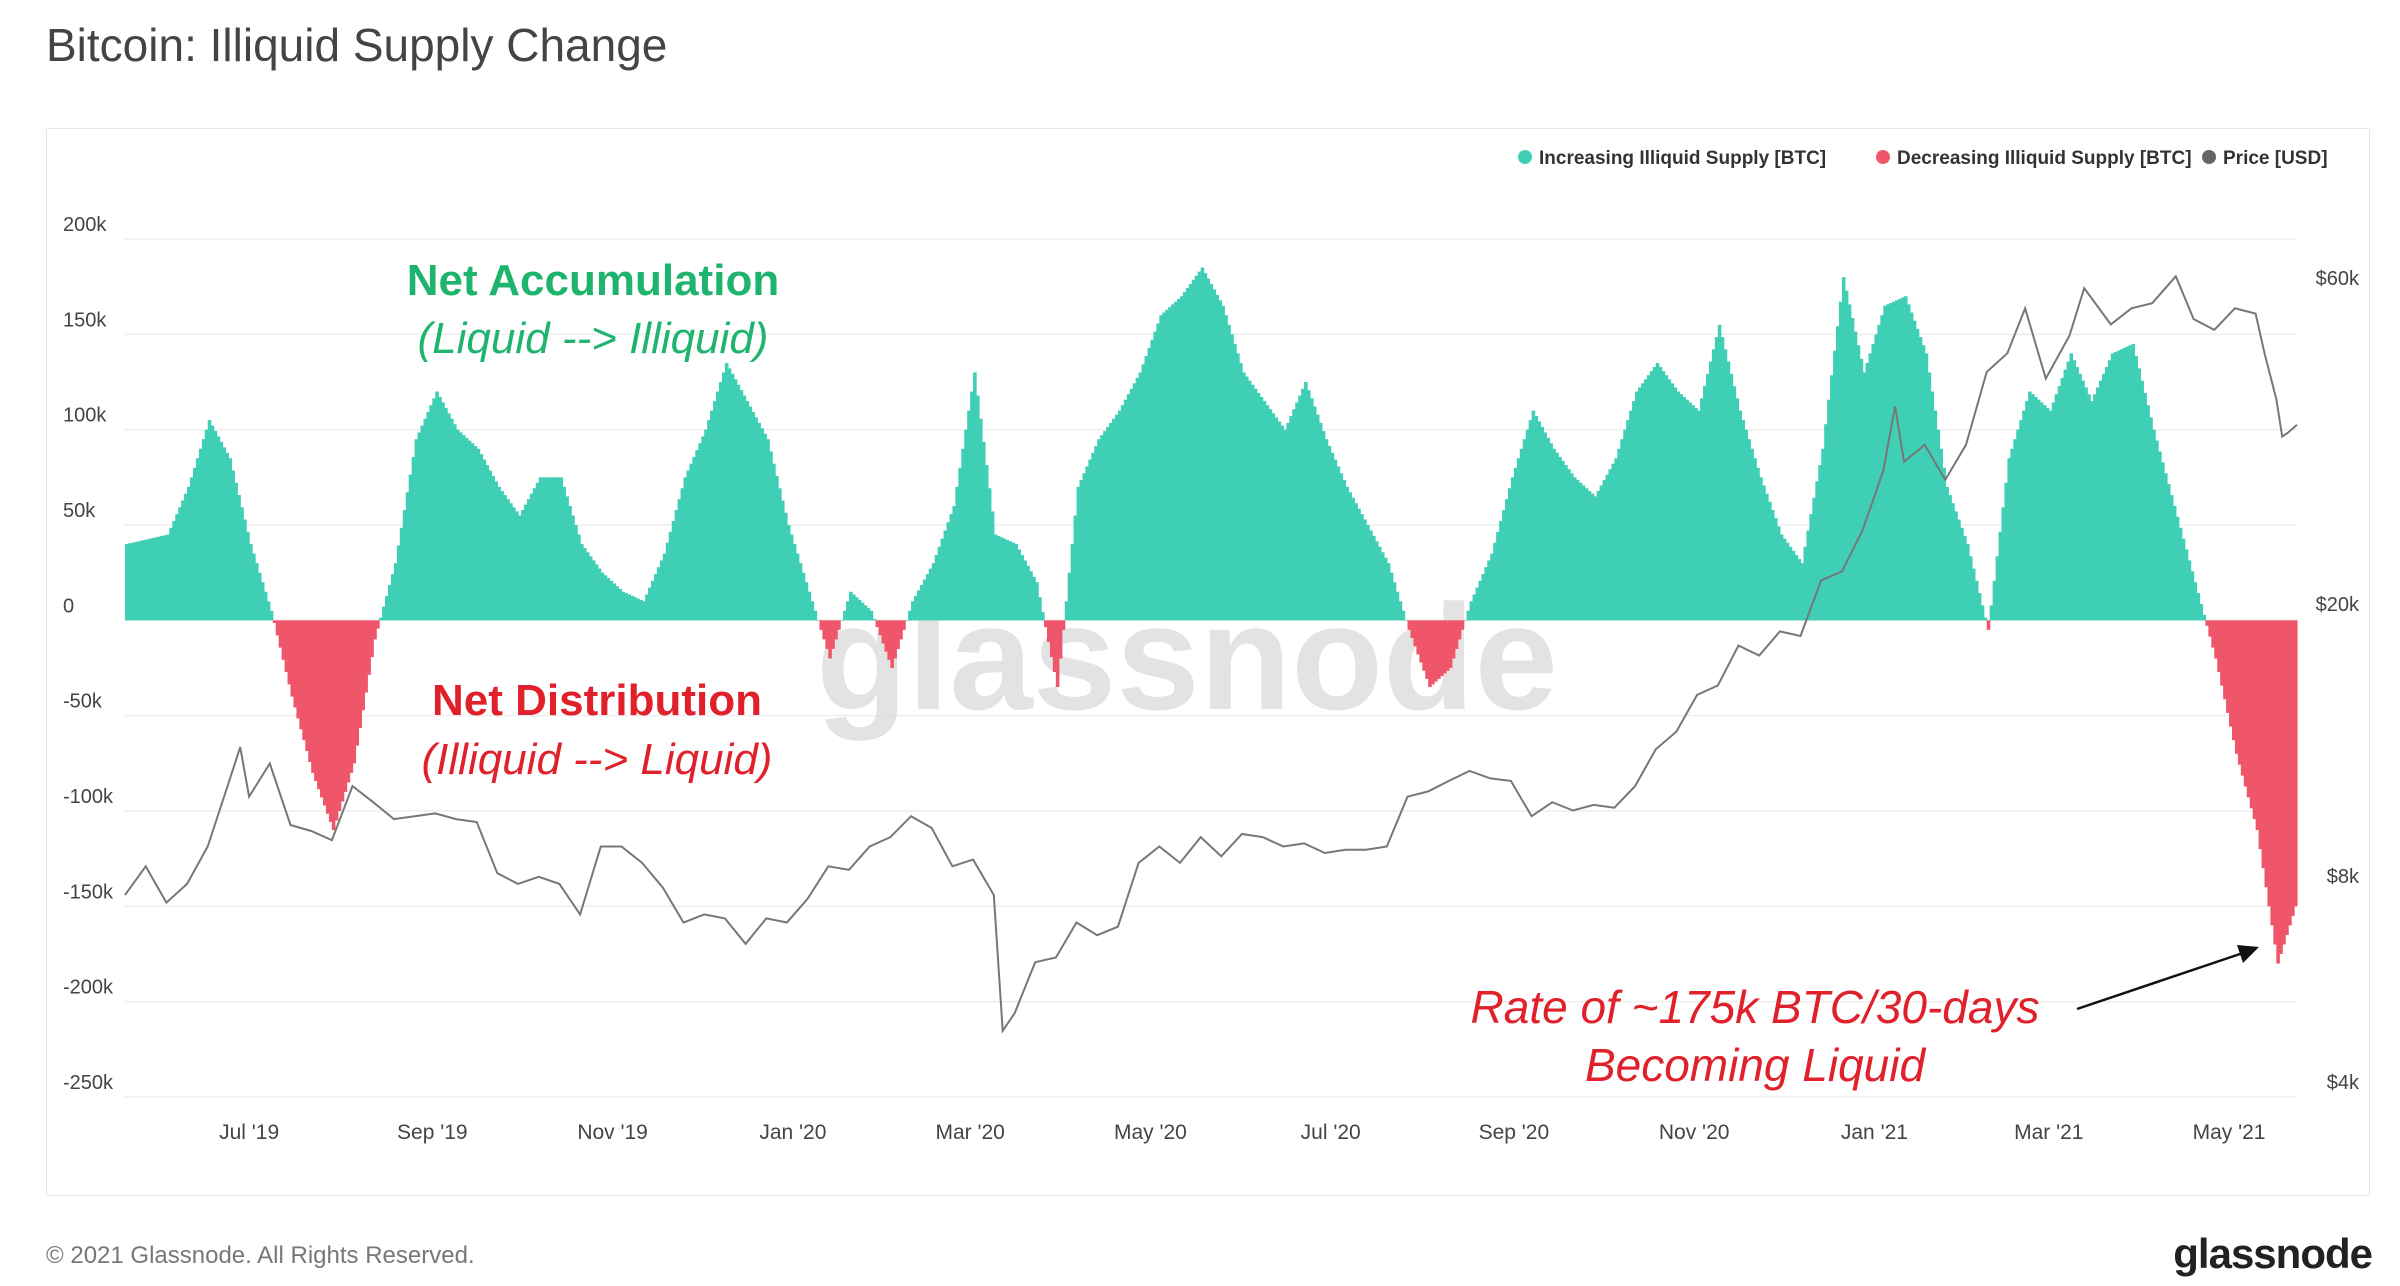 This screenshot has height=1286, width=2400. I want to click on glassnode-logo: glassnode, so click(2273, 1253).